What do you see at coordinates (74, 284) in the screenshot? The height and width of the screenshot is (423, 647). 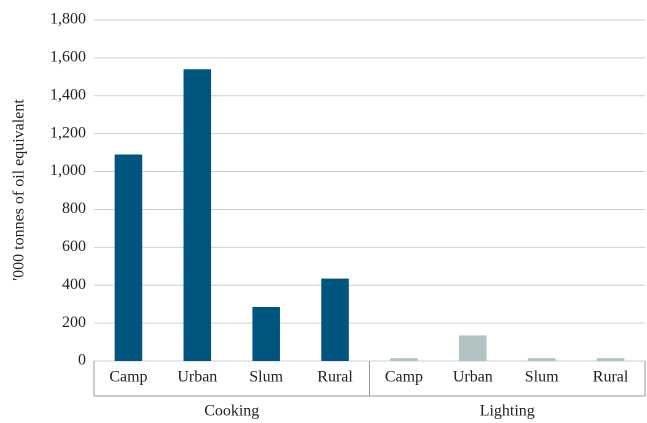 I see `y-tick-label: 400` at bounding box center [74, 284].